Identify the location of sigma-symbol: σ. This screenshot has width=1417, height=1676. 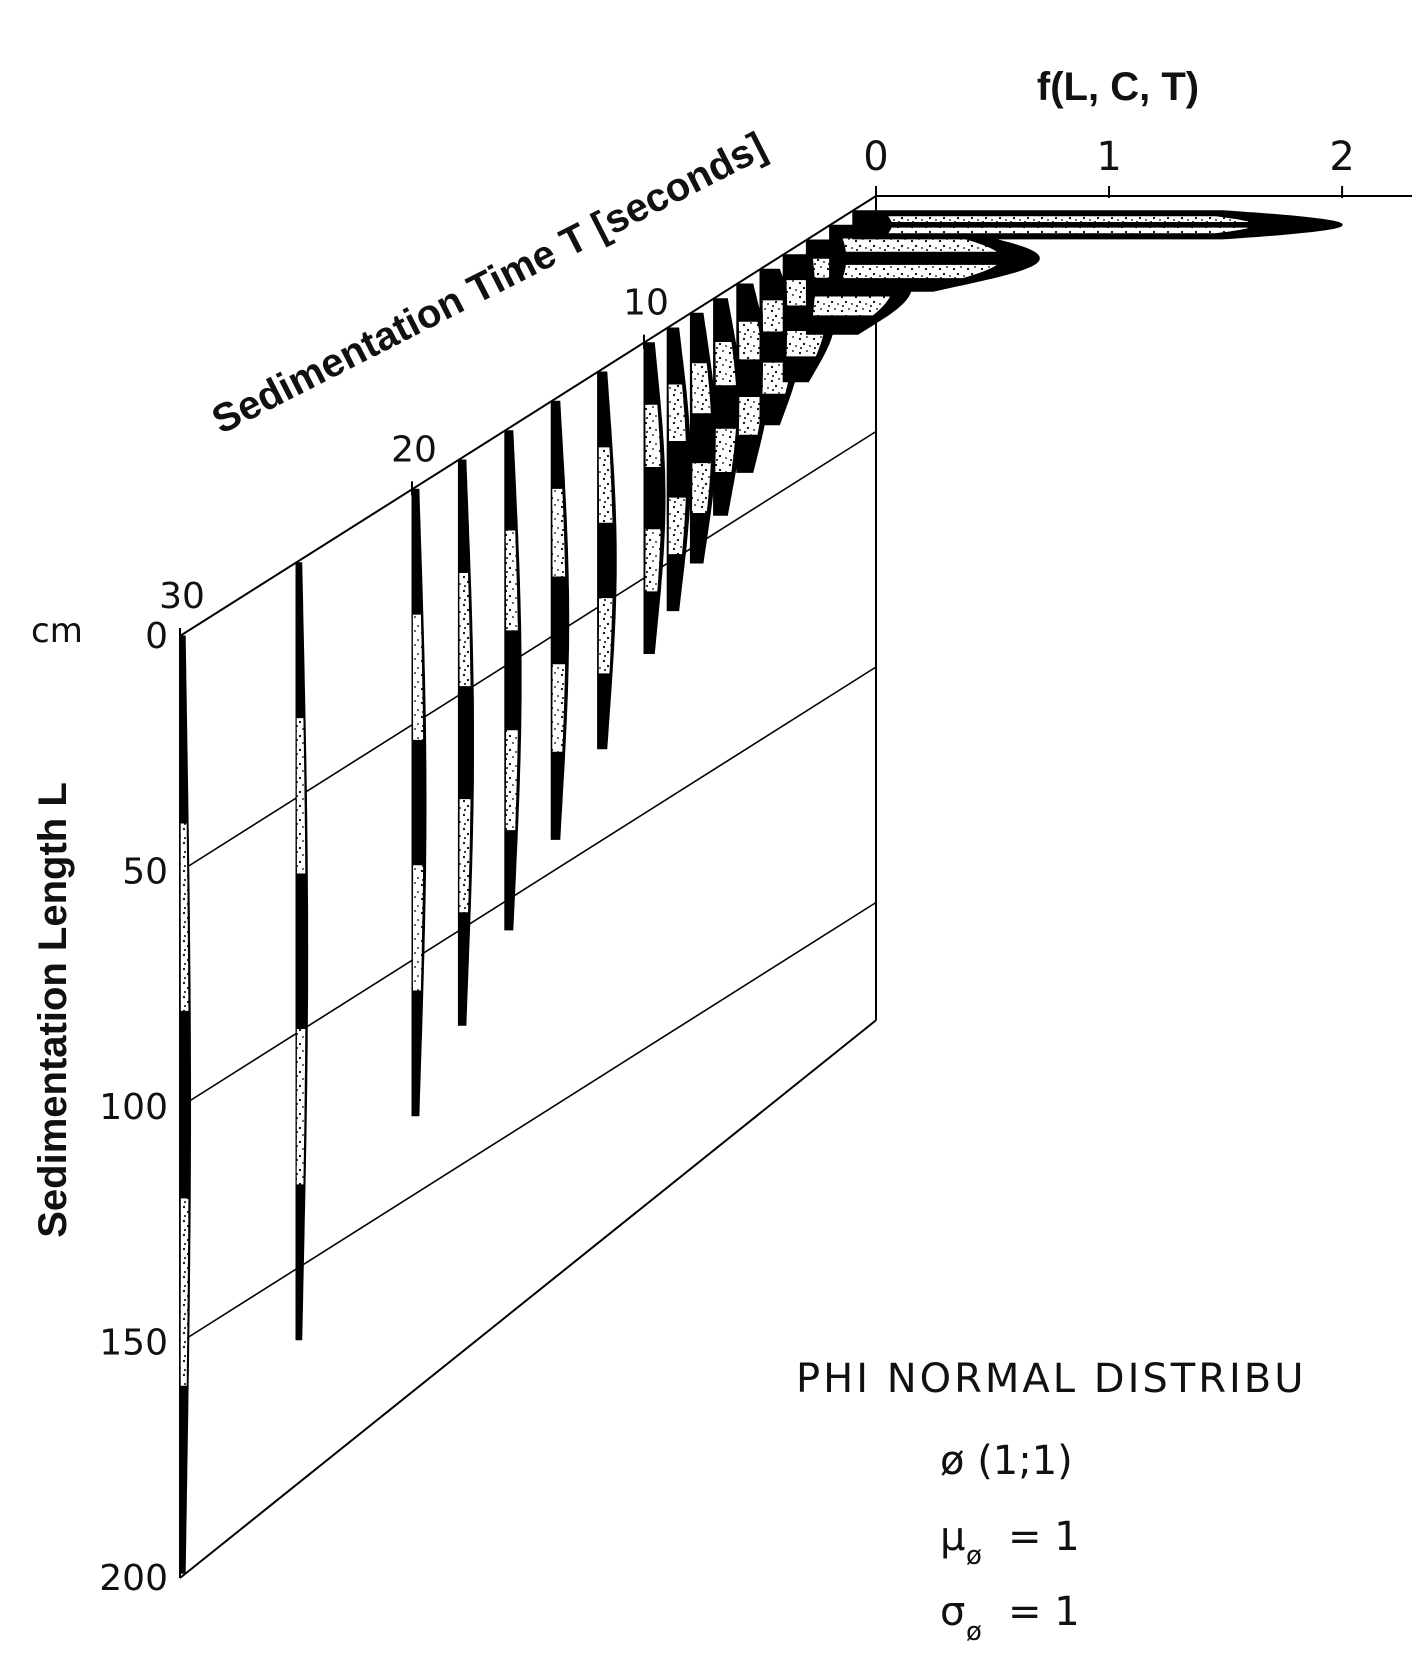
(952, 1612).